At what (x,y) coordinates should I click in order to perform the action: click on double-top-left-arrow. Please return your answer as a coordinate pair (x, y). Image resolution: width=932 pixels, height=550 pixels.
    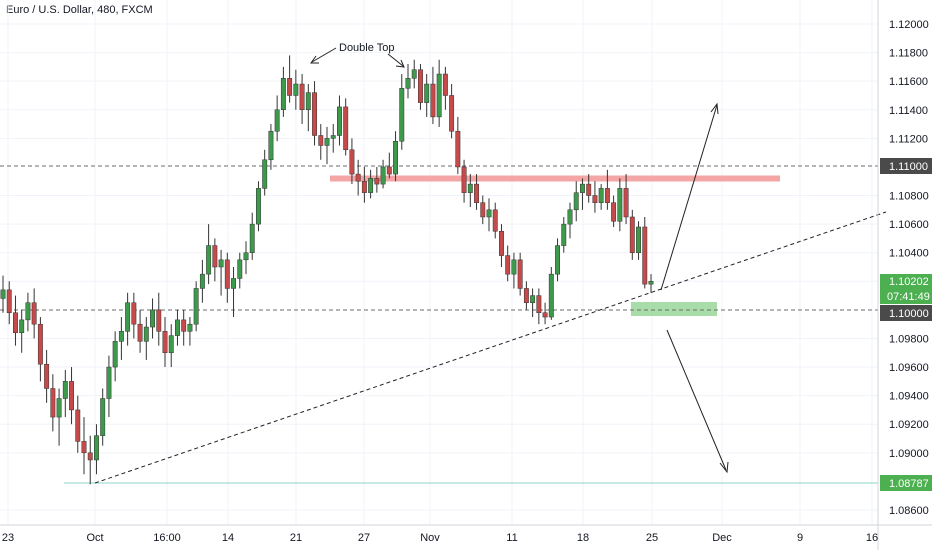
    Looking at the image, I should click on (324, 55).